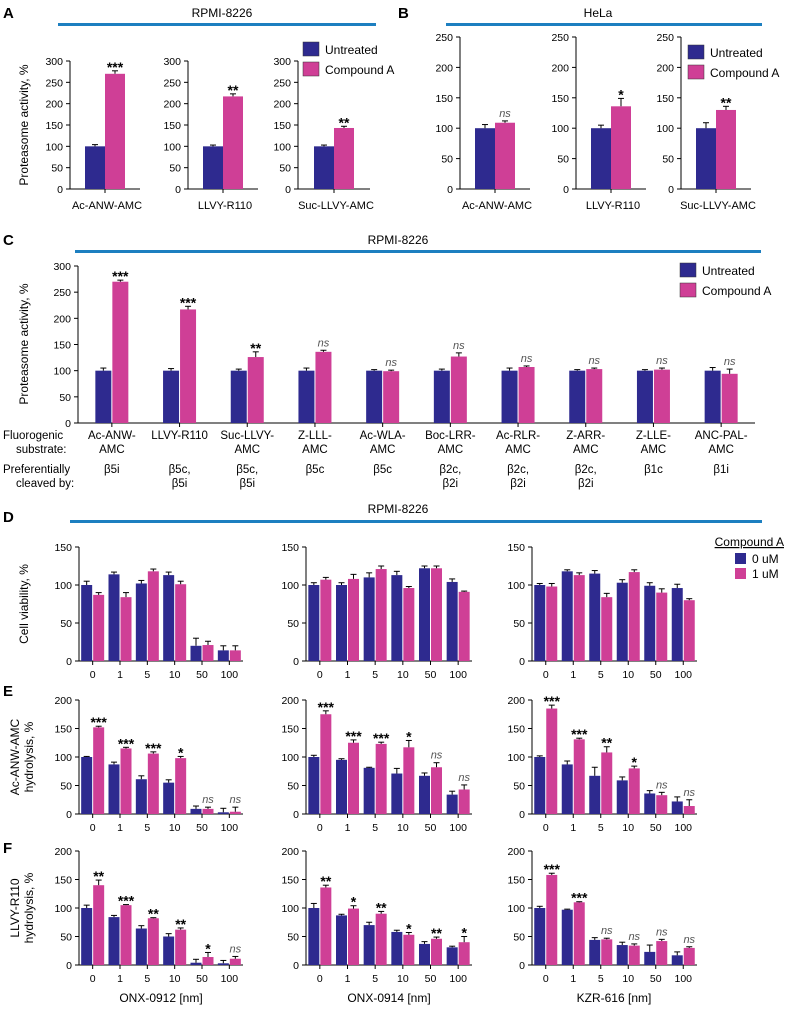 This screenshot has width=789, height=1010. What do you see at coordinates (744, 73) in the screenshot?
I see `legend-label-compound: Compound A` at bounding box center [744, 73].